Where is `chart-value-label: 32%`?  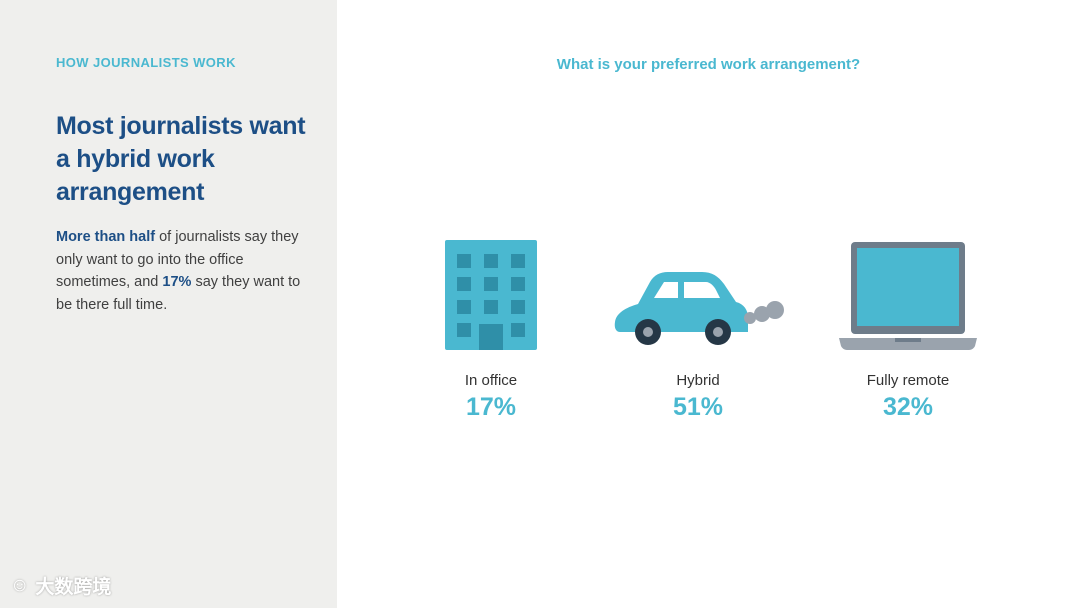
chart-value-label: 32% is located at coordinates (908, 407).